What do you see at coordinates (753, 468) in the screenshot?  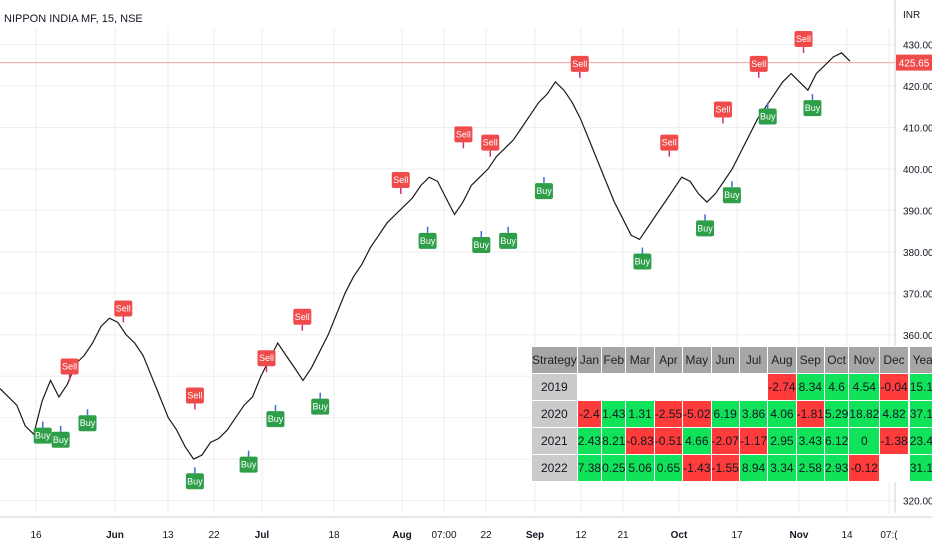 I see `month-return-cell: 8.94` at bounding box center [753, 468].